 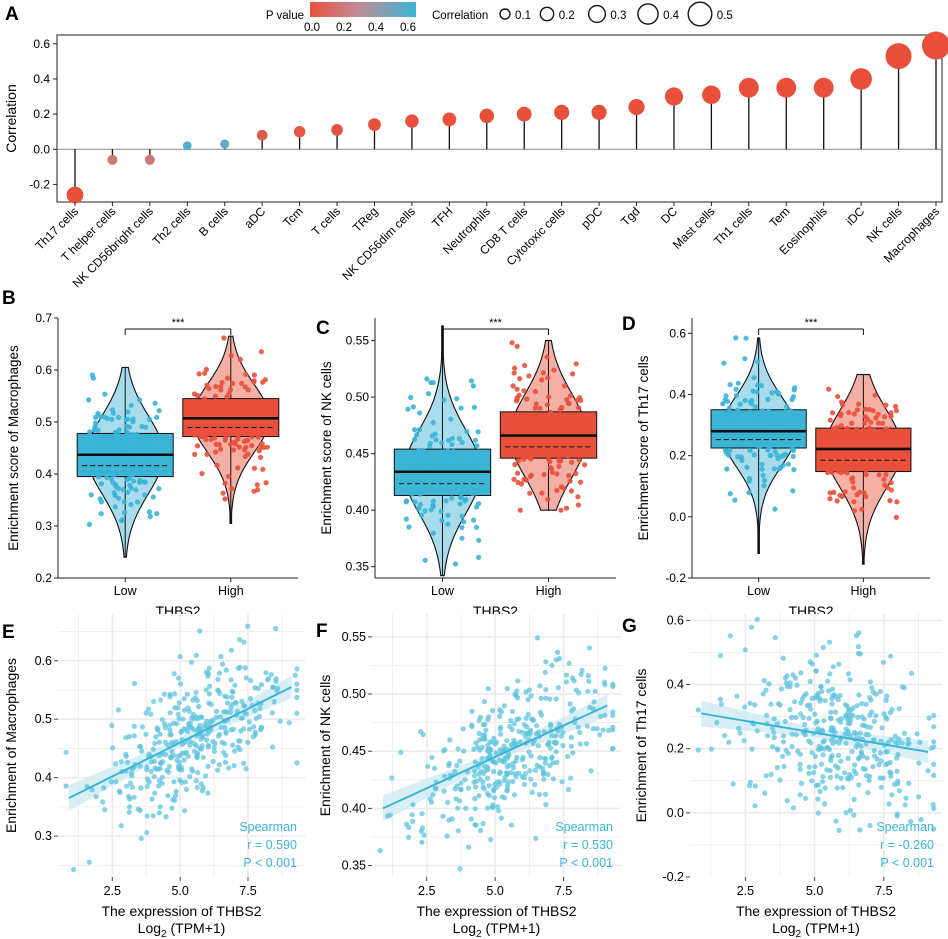 What do you see at coordinates (354, 637) in the screenshot?
I see `y-tick-label: 0.55` at bounding box center [354, 637].